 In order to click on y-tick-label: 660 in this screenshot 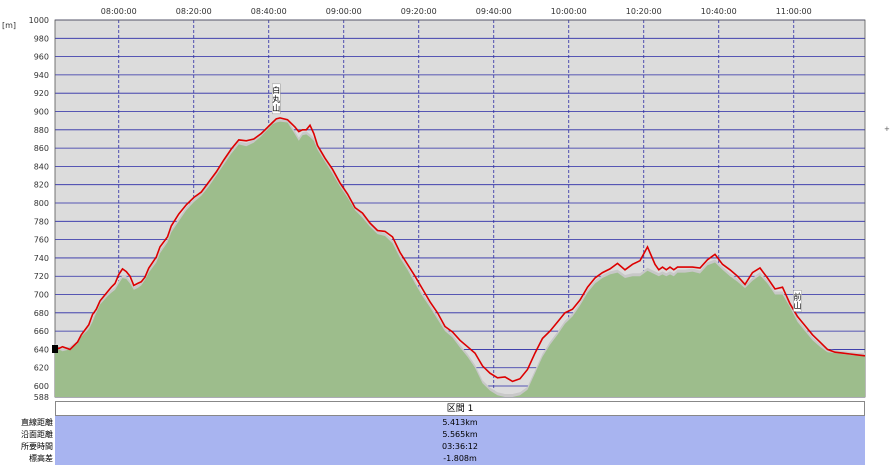, I will do `click(41, 331)`.